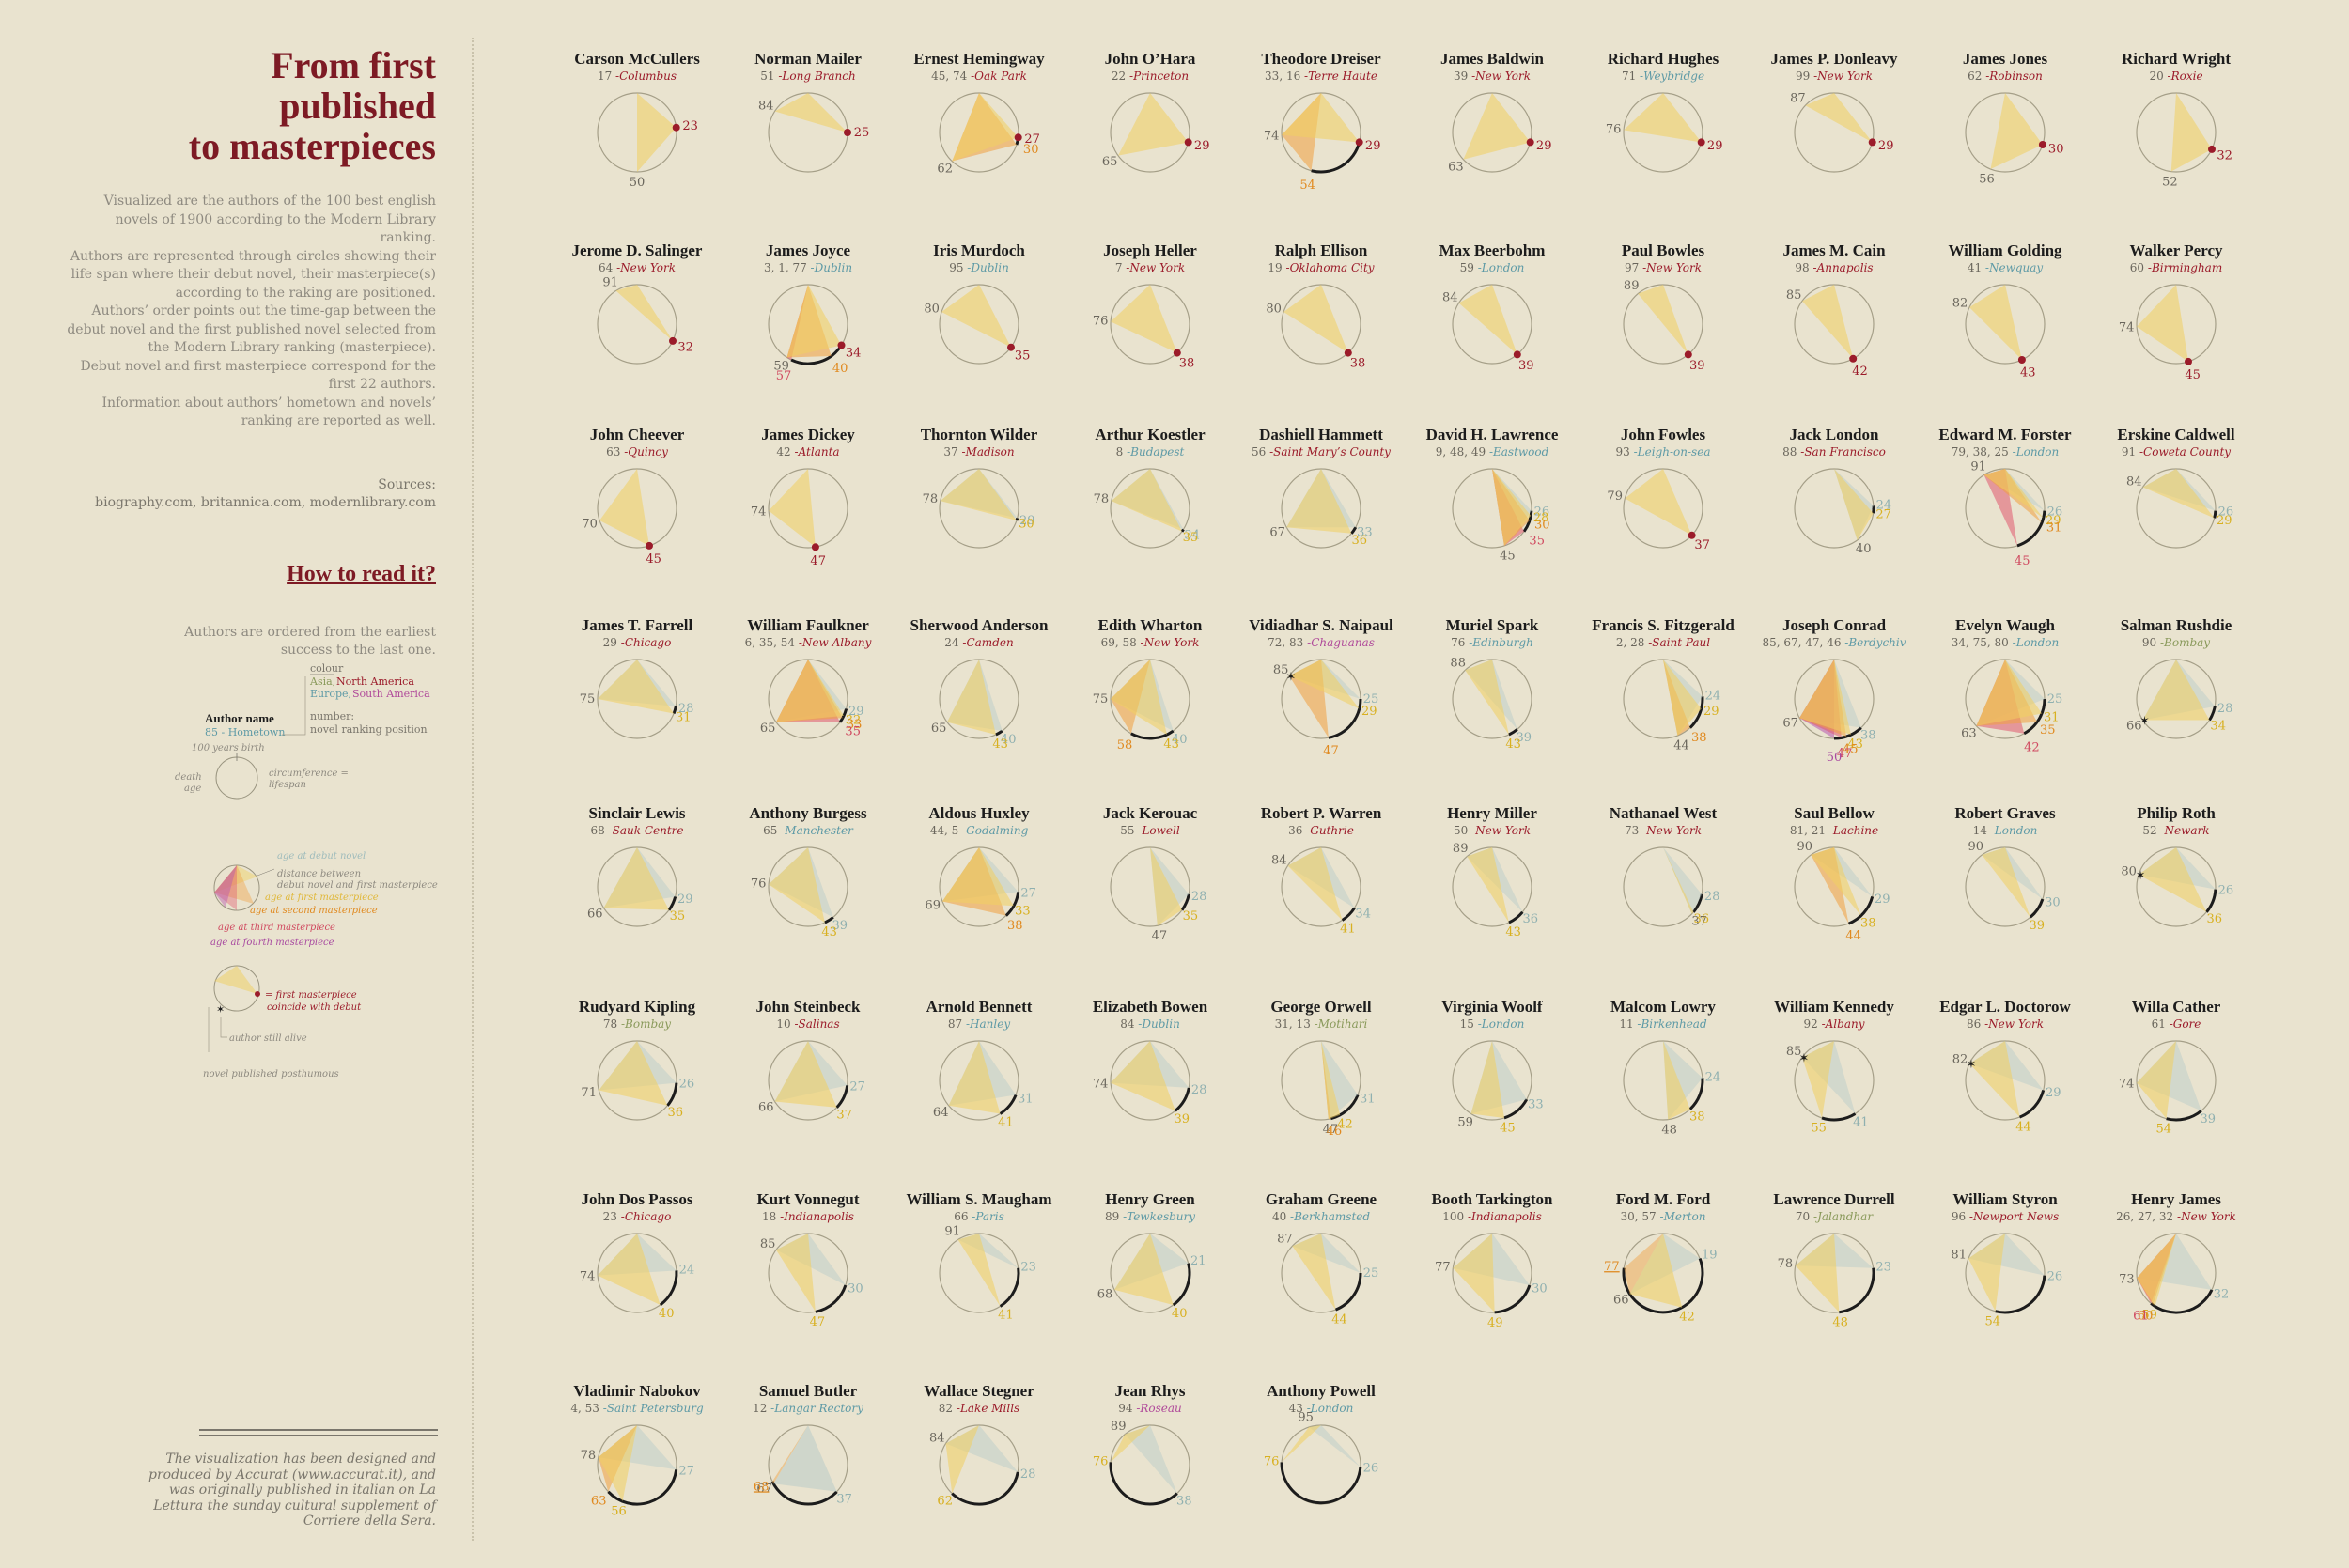  I want to click on masterpiece-age-label: 31, so click(684, 718).